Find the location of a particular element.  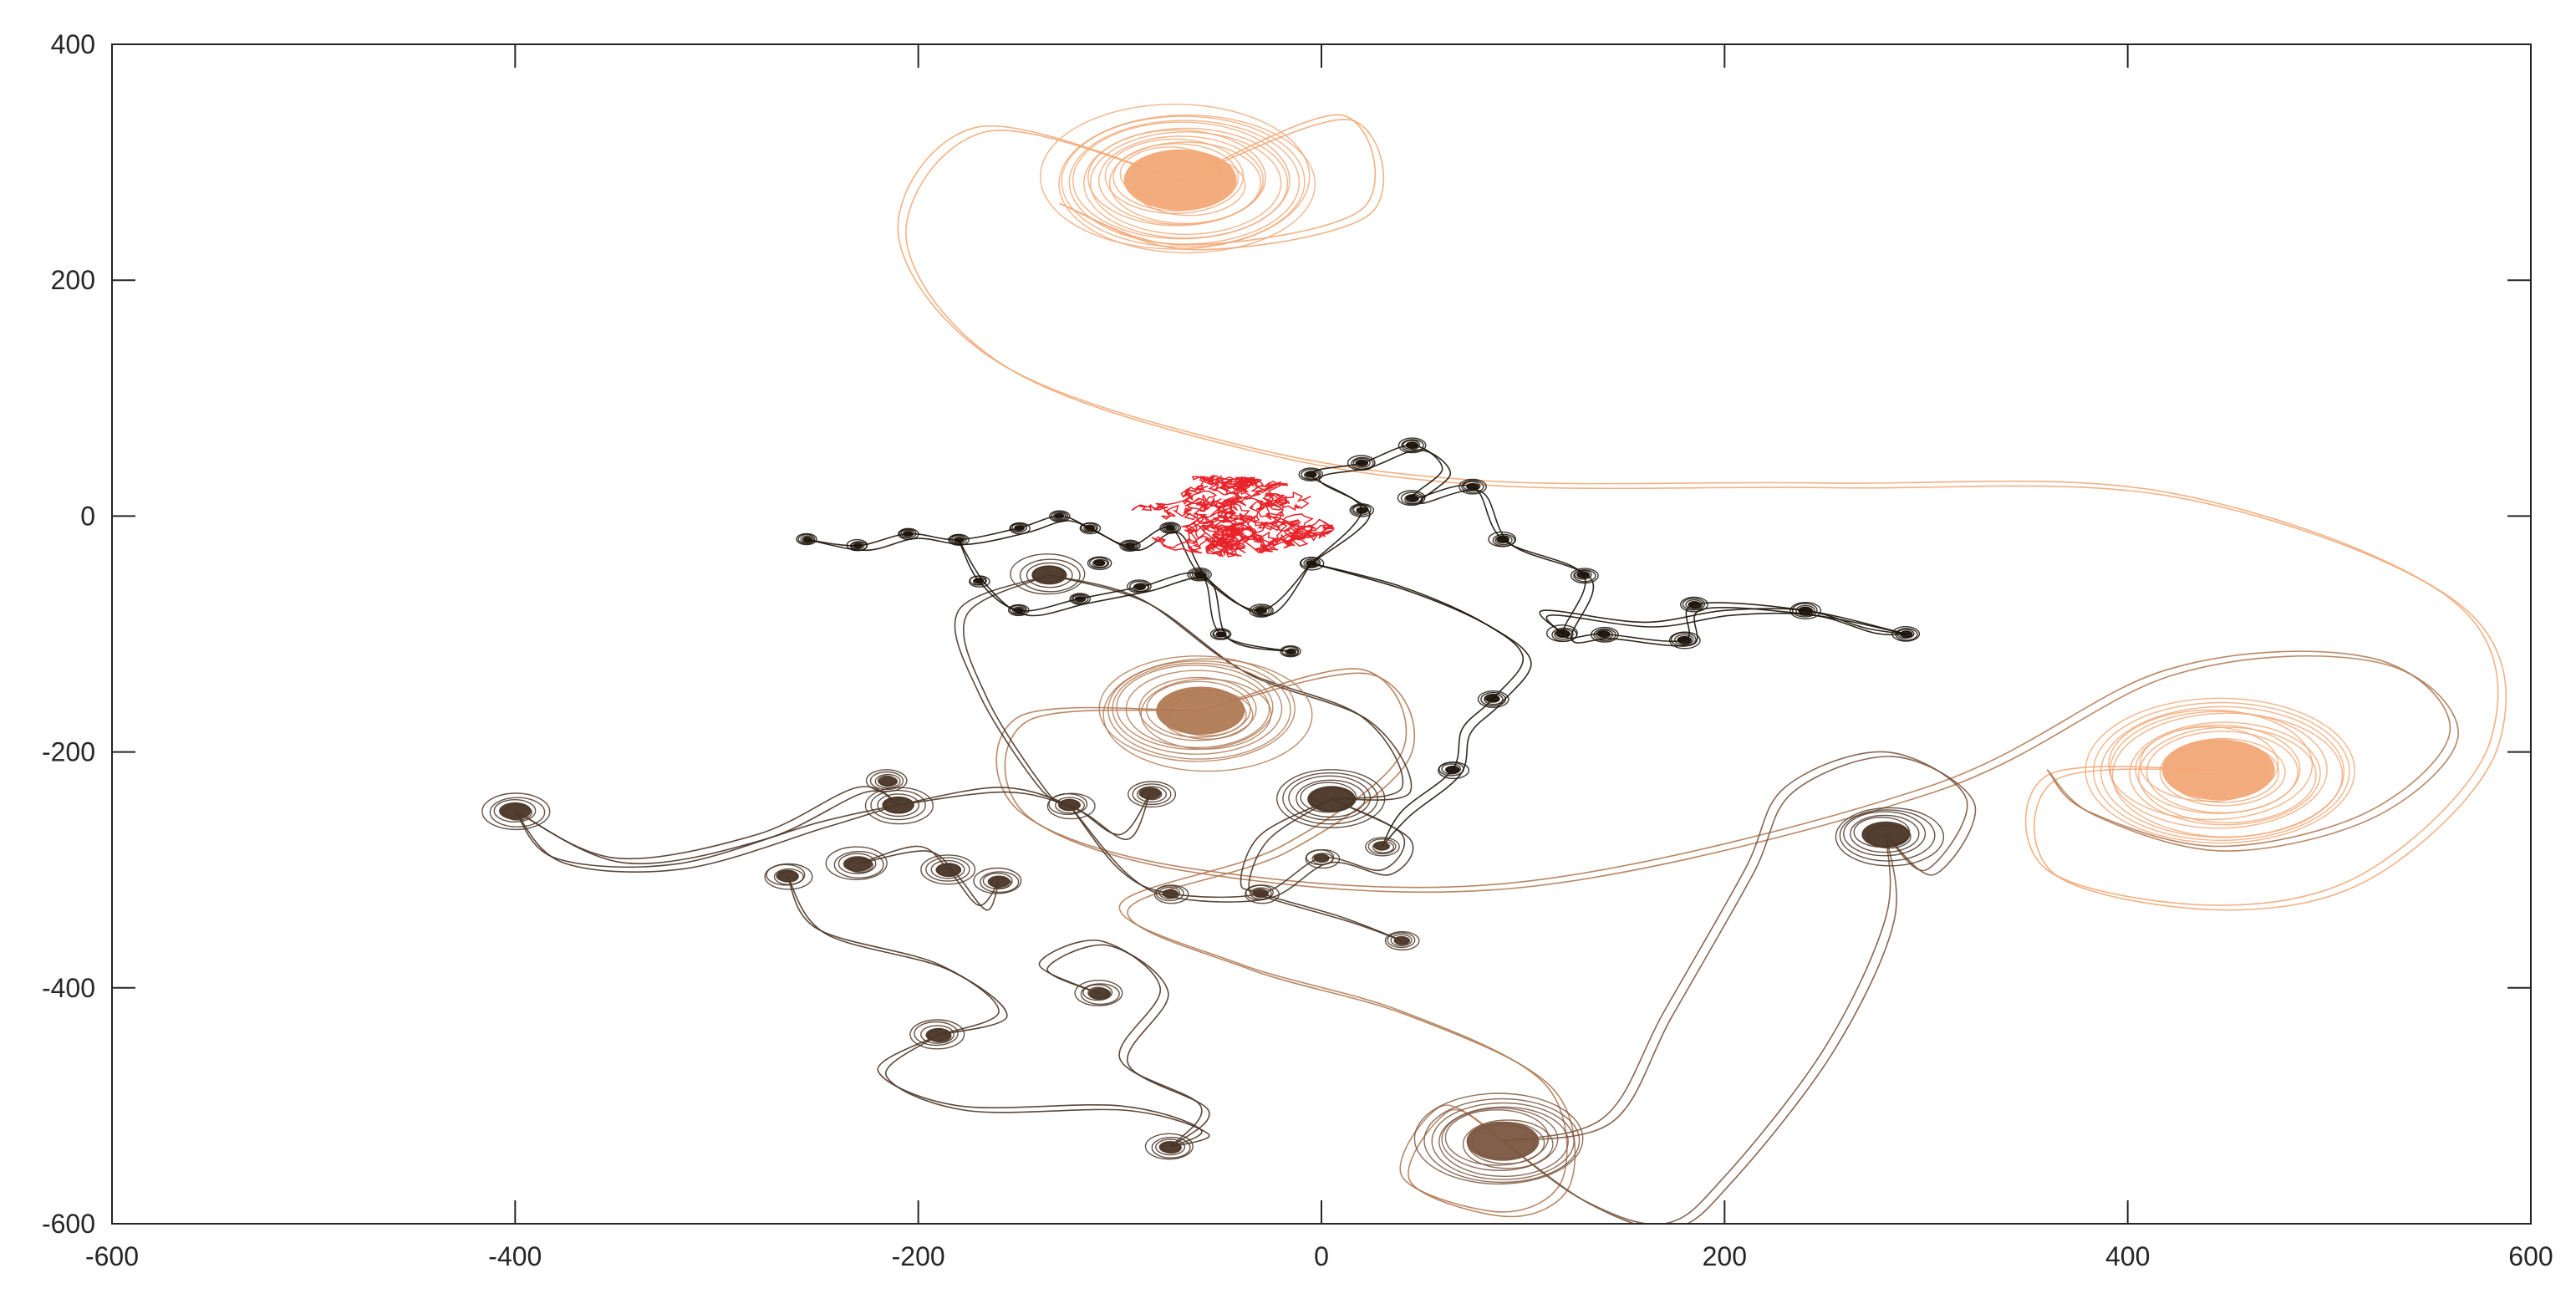

vortex-50-core is located at coordinates (959, 539).